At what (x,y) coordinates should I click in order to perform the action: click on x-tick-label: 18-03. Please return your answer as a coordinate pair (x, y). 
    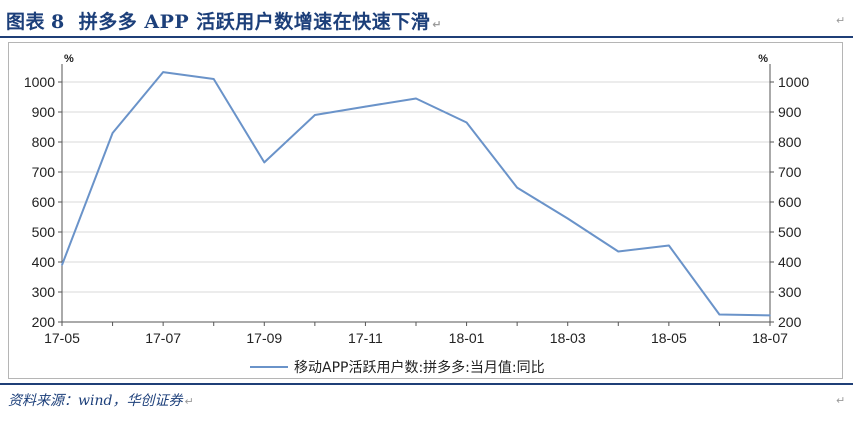
    Looking at the image, I should click on (568, 338).